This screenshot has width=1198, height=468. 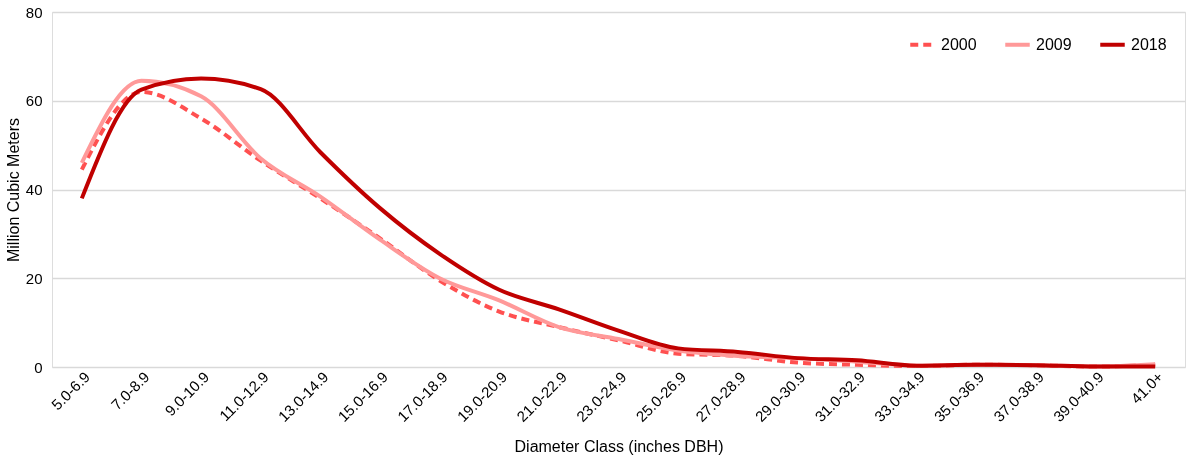 What do you see at coordinates (34, 101) in the screenshot?
I see `y-tick-label: 60` at bounding box center [34, 101].